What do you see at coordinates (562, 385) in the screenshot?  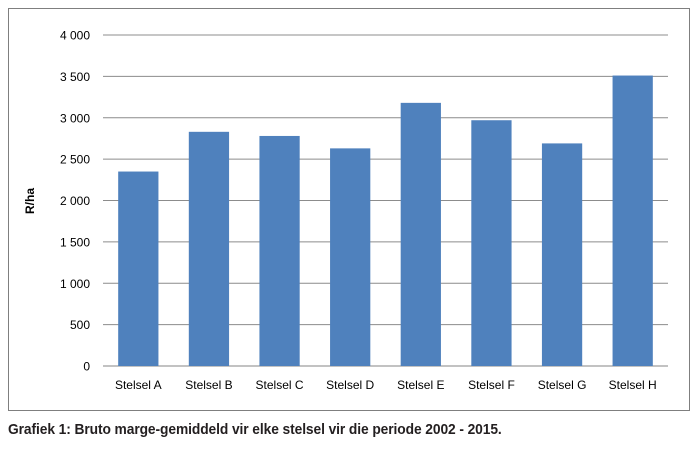 I see `x-tick-label: Stelsel G` at bounding box center [562, 385].